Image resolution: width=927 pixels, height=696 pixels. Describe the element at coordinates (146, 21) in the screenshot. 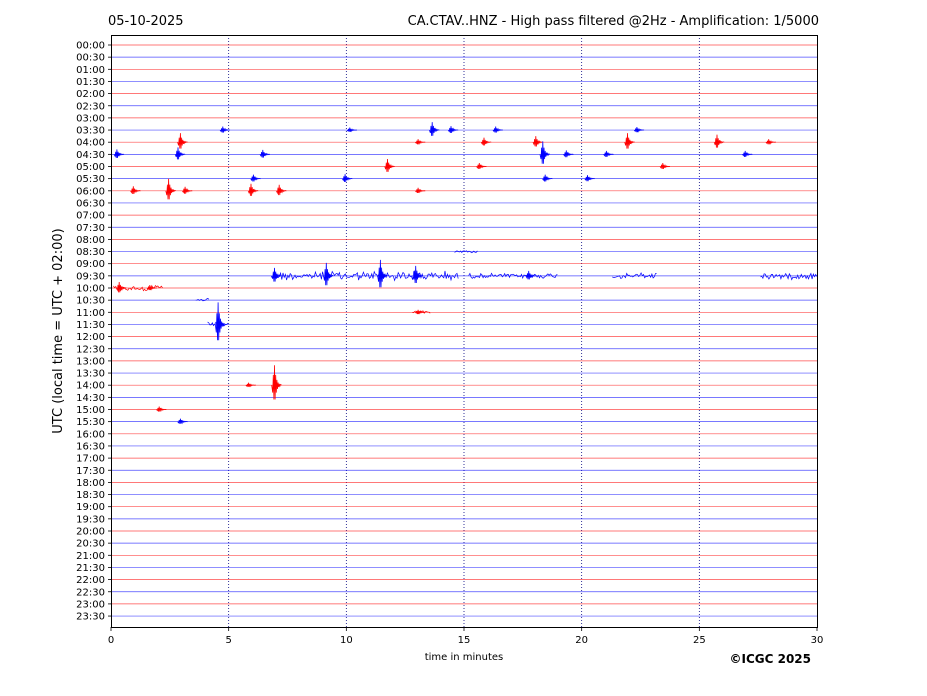

I see `chart-date: 05-10-2025` at that location.